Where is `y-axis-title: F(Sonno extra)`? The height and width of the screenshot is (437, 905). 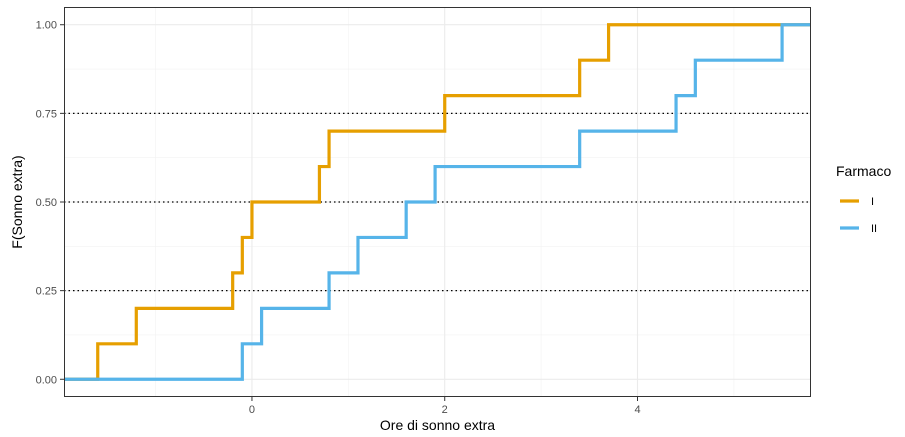 y-axis-title: F(Sonno extra) is located at coordinates (17, 201).